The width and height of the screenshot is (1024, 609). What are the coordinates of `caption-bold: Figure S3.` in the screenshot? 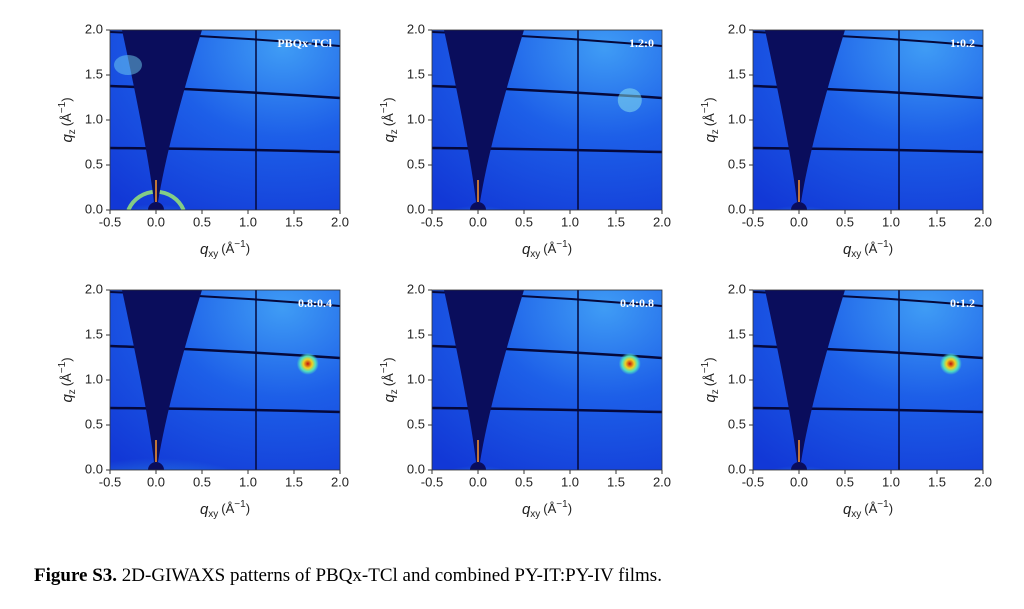 It's located at (75, 575).